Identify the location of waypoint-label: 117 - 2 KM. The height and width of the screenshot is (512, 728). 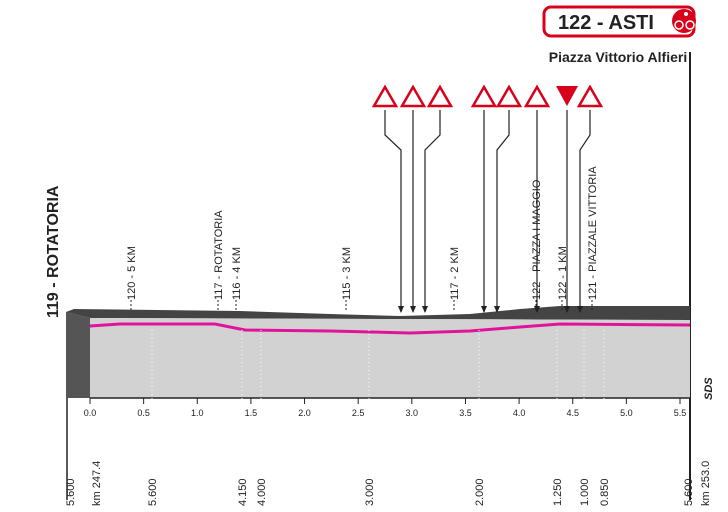
(455, 273).